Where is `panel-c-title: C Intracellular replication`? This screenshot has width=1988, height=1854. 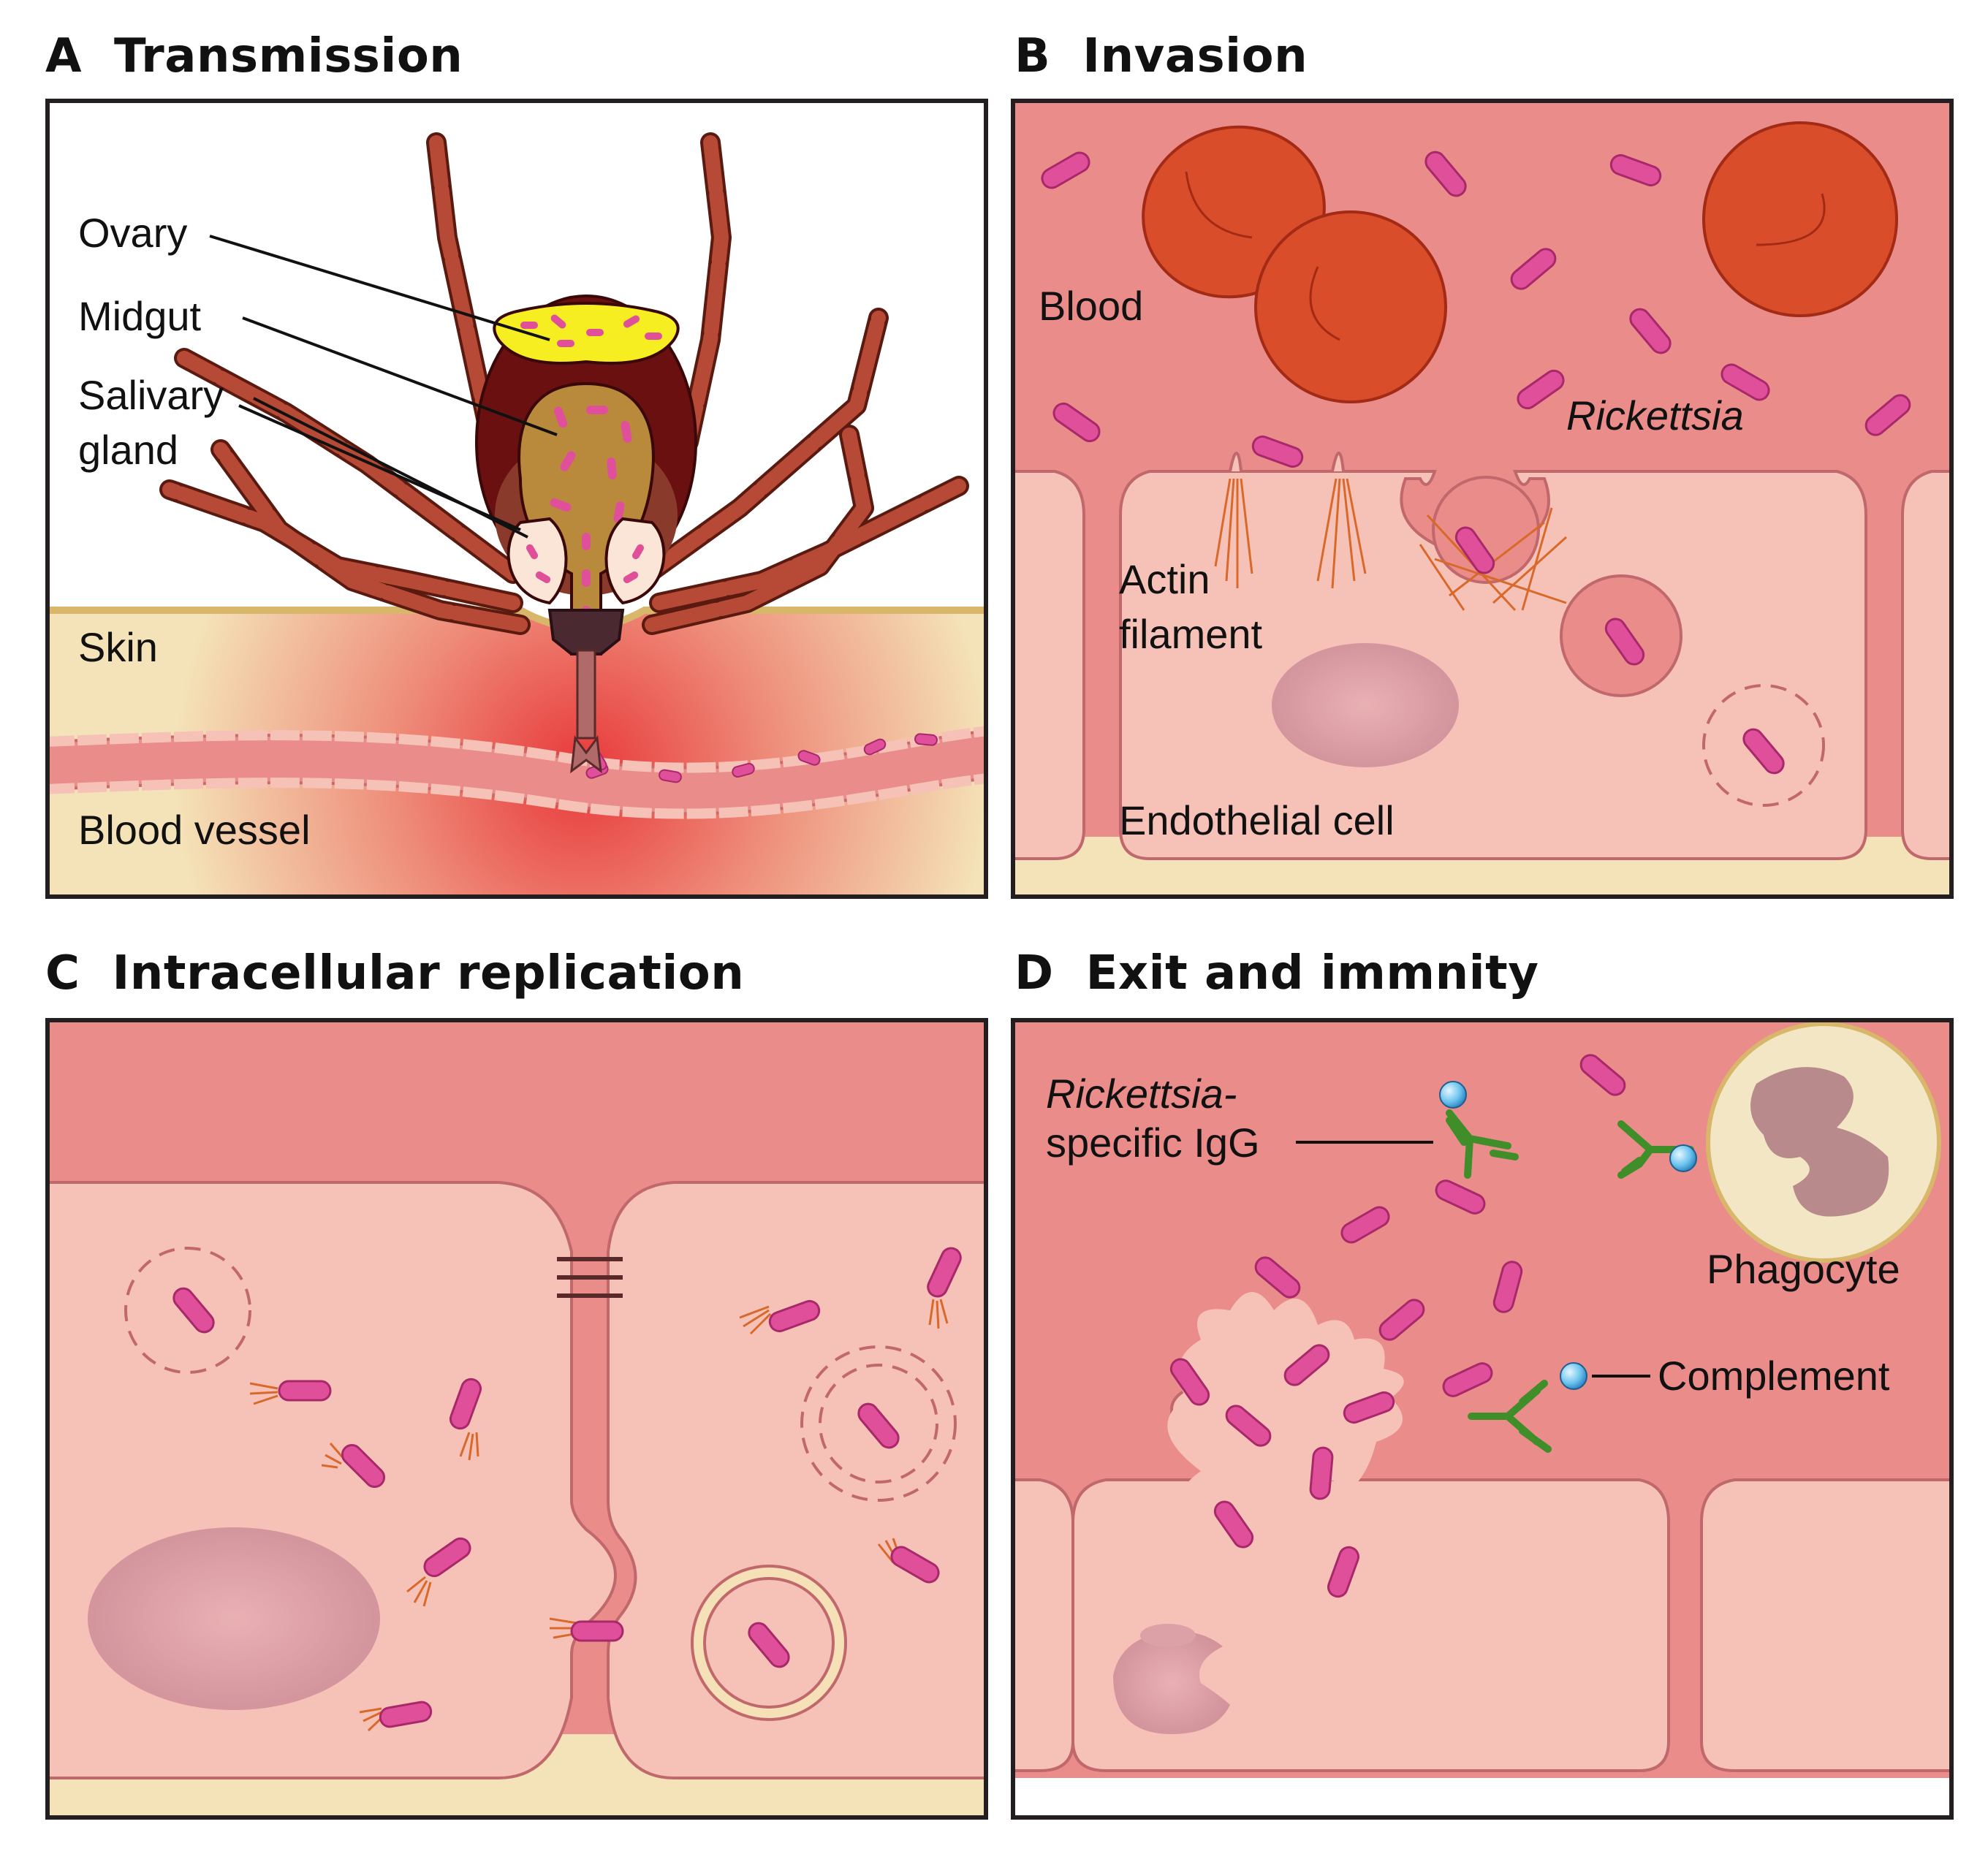 panel-c-title: C Intracellular replication is located at coordinates (394, 973).